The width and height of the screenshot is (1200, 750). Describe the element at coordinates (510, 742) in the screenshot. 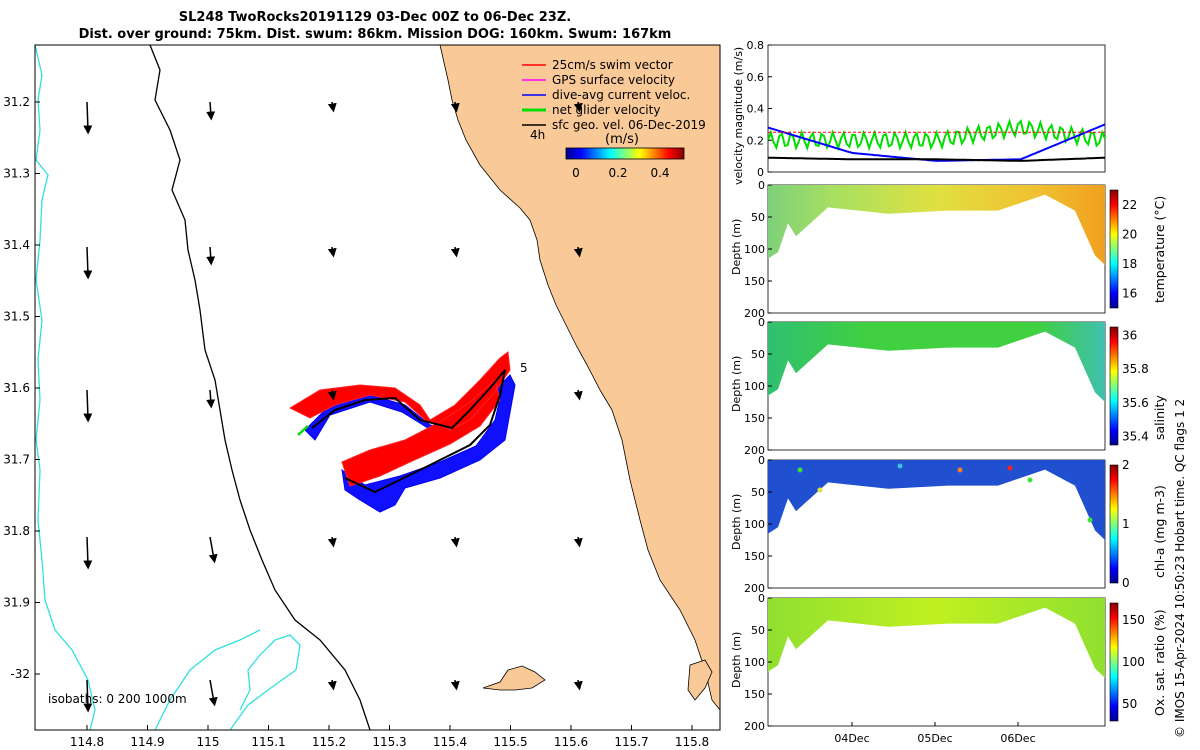

I see `map-xtick-label: 115.5` at that location.